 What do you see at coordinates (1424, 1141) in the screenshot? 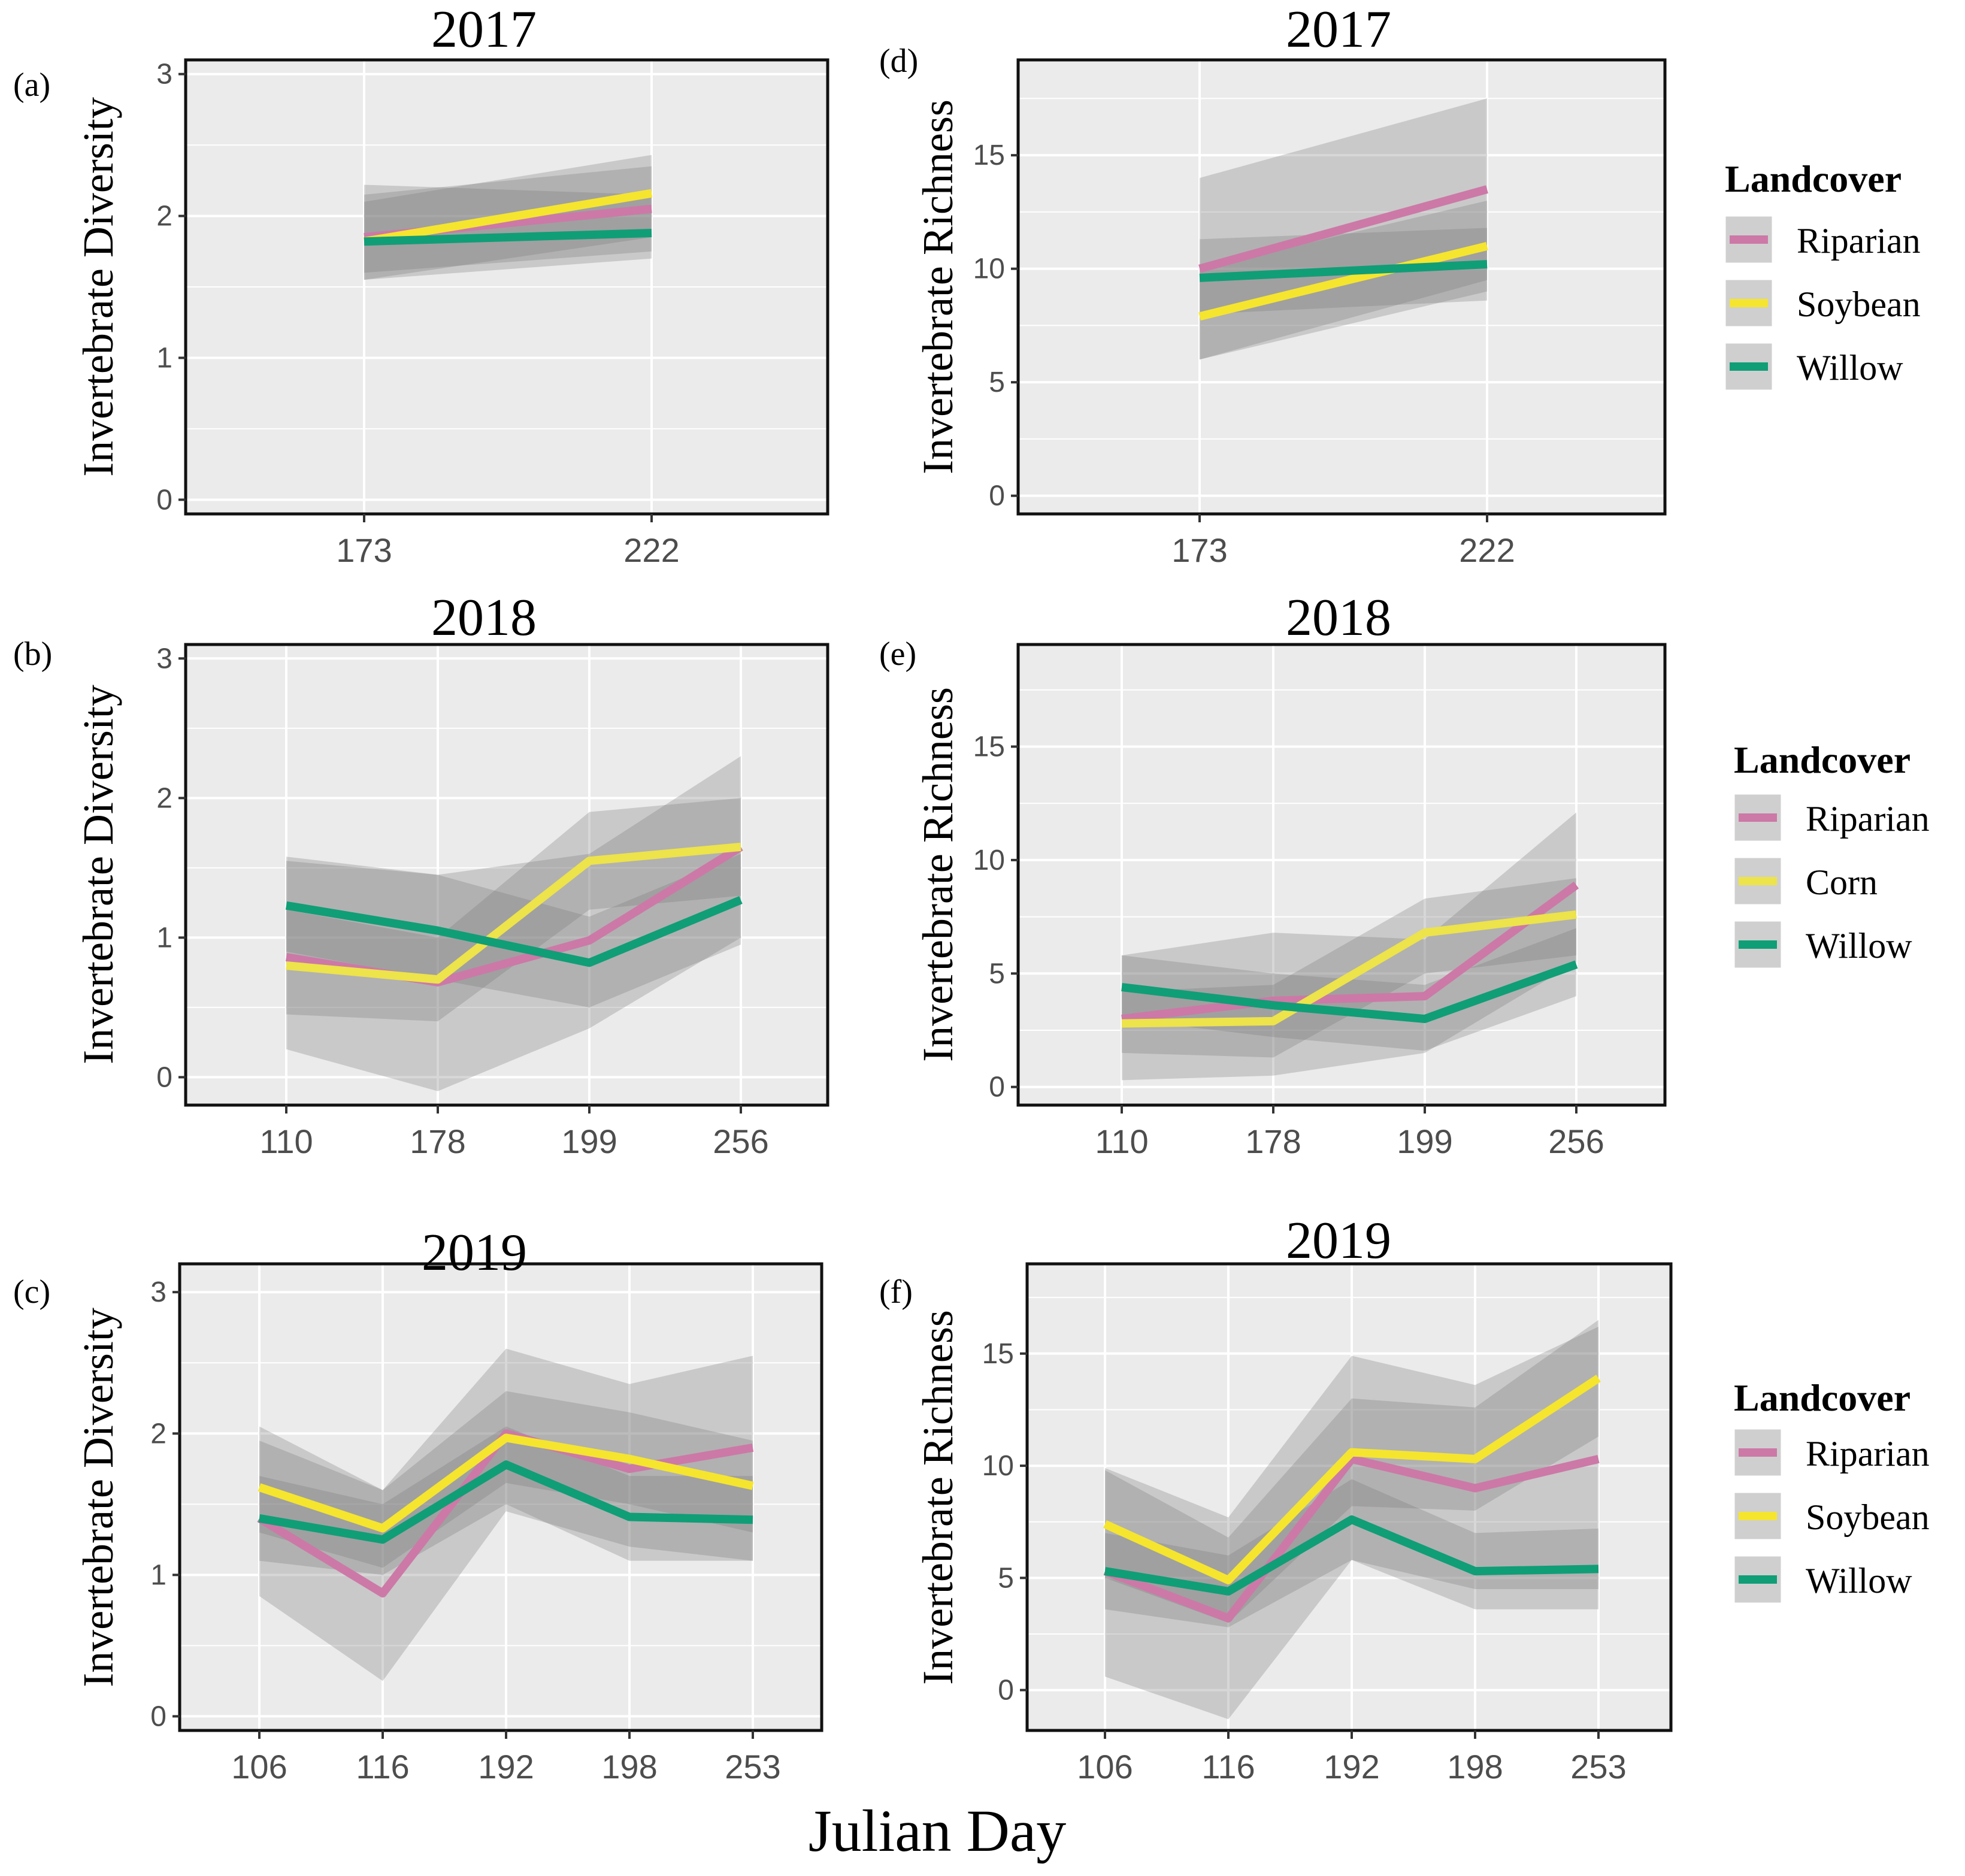
I see `panel-e-x-tick-label: 199` at bounding box center [1424, 1141].